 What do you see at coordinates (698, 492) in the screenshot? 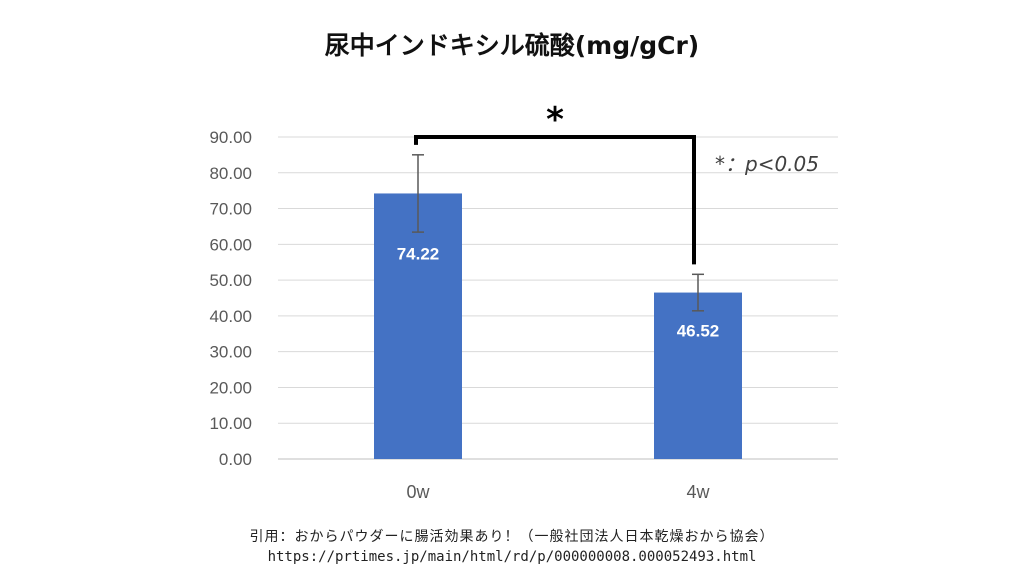
I see `x-tick-label: 4w` at bounding box center [698, 492].